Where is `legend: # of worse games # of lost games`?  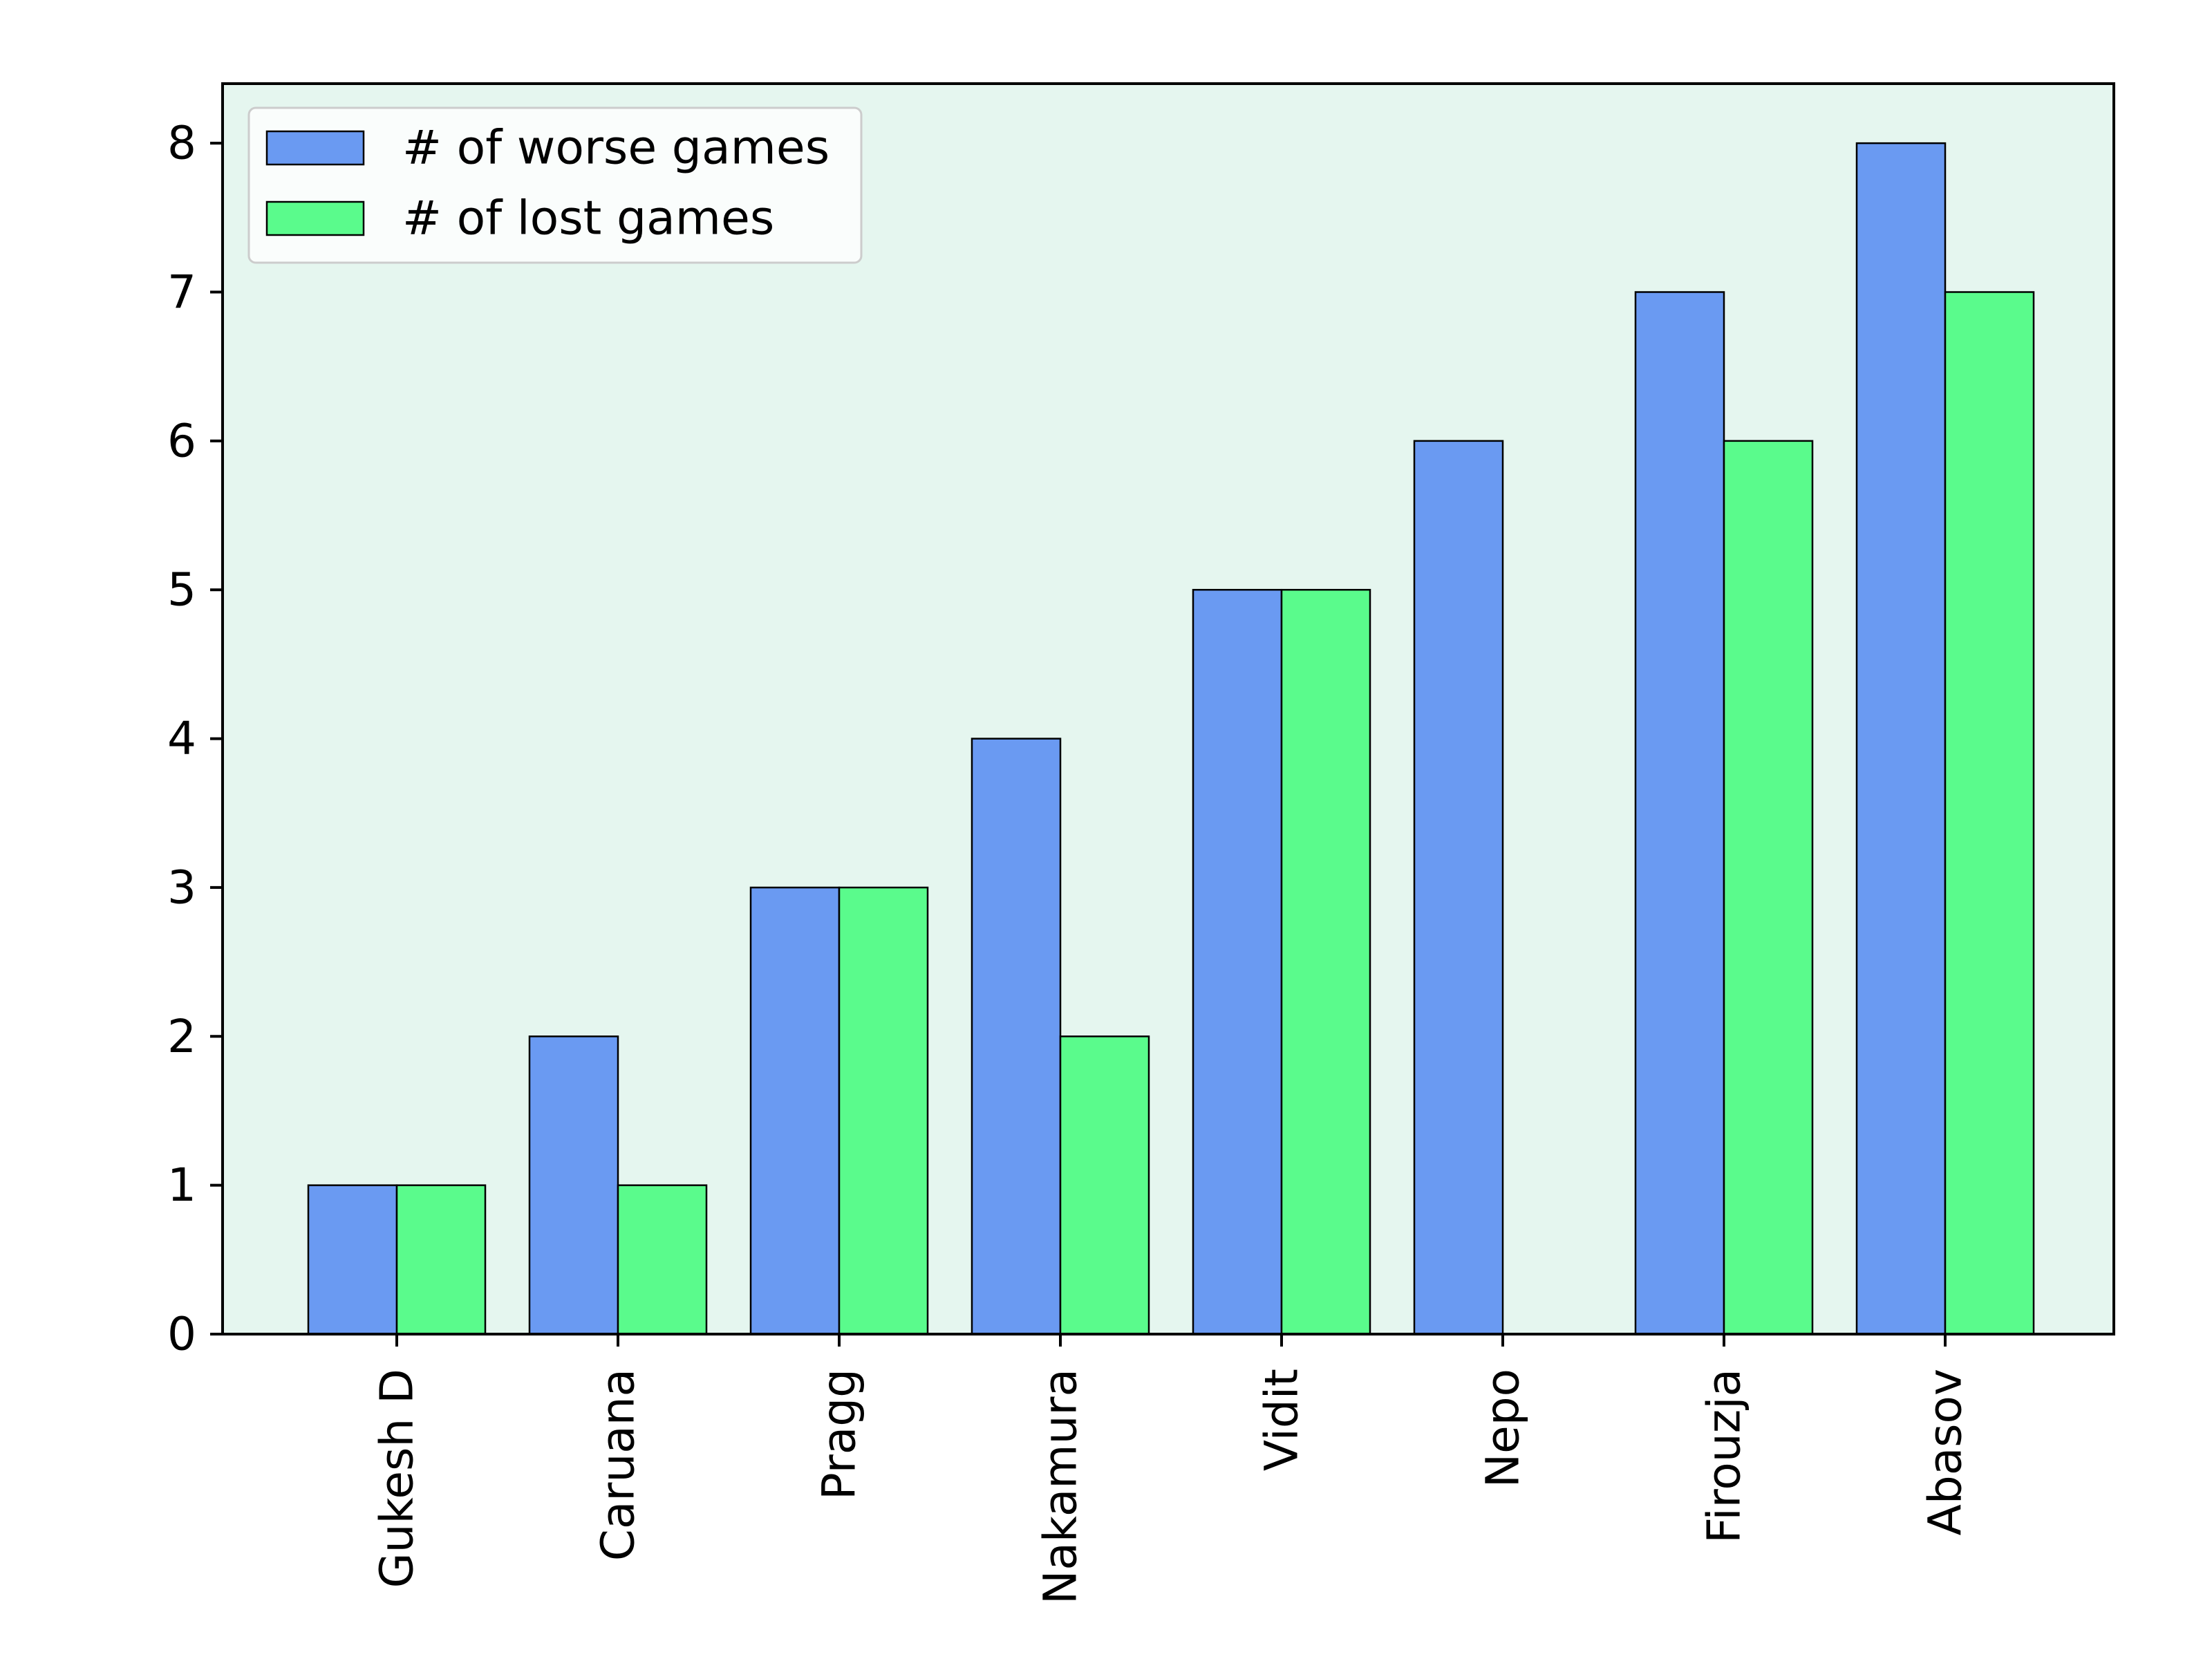
legend: # of worse games # of lost games is located at coordinates (555, 185).